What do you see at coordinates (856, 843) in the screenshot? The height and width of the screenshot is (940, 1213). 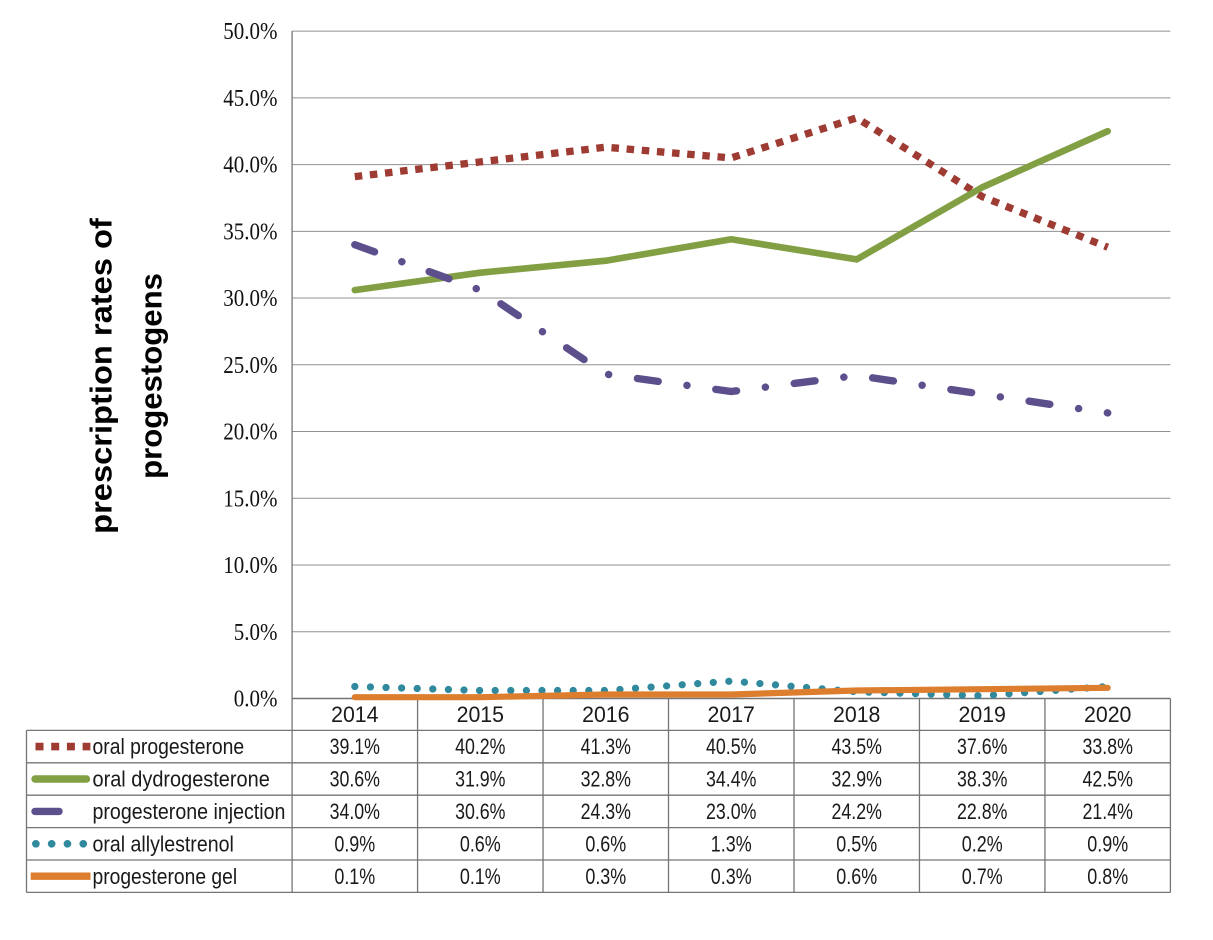 I see `svg-text: 0.5%` at bounding box center [856, 843].